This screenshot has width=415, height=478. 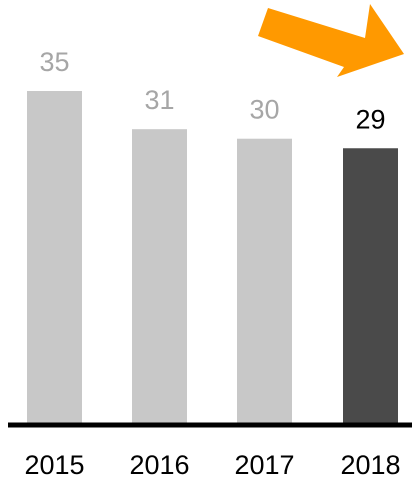 What do you see at coordinates (370, 286) in the screenshot?
I see `bar-2018` at bounding box center [370, 286].